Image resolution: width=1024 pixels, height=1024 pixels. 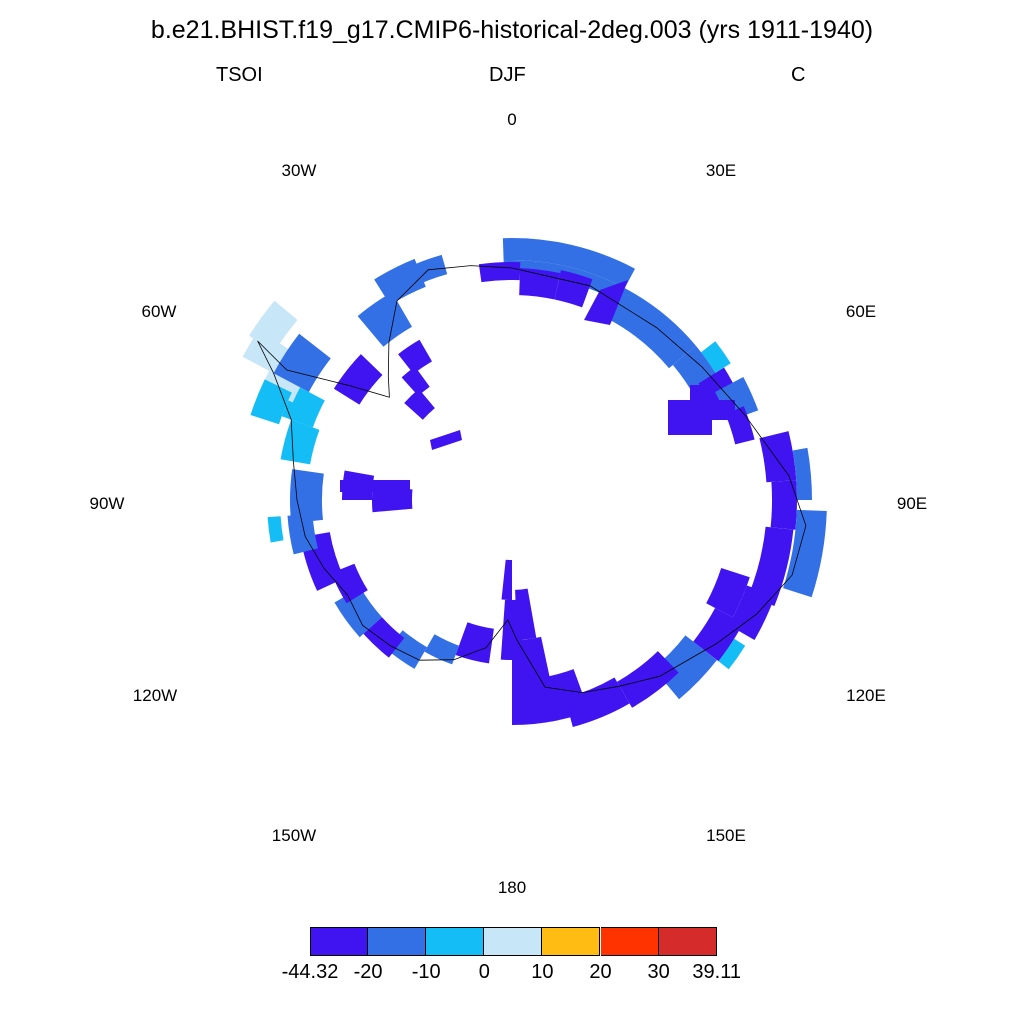 I want to click on lon-label-6: 180, so click(x=512, y=887).